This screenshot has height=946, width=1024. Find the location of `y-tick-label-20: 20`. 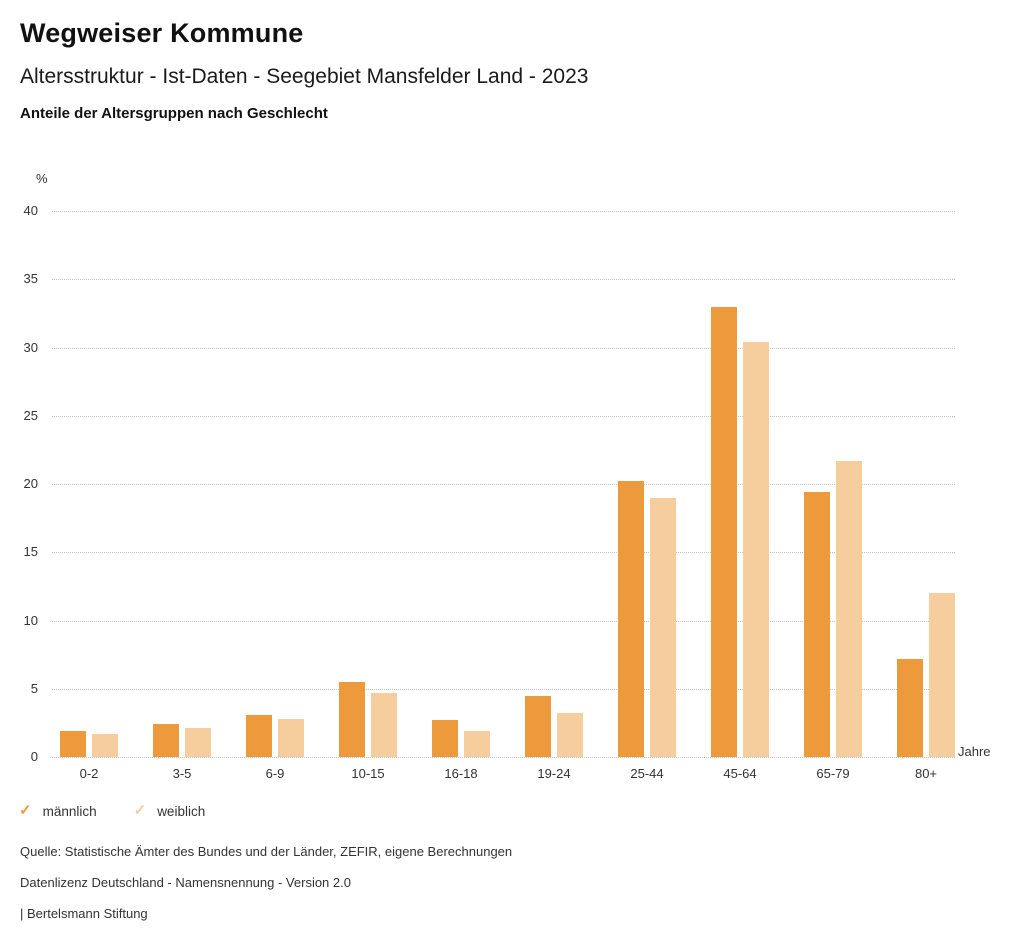

y-tick-label-20: 20 is located at coordinates (30, 483).